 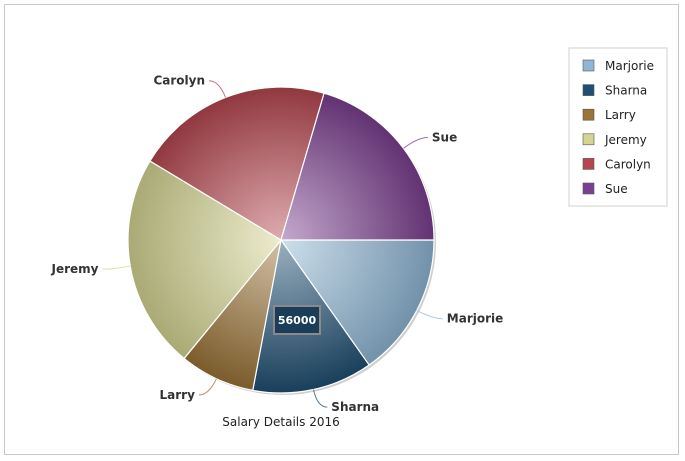 What do you see at coordinates (116, 267) in the screenshot?
I see `leader-line-jeremy` at bounding box center [116, 267].